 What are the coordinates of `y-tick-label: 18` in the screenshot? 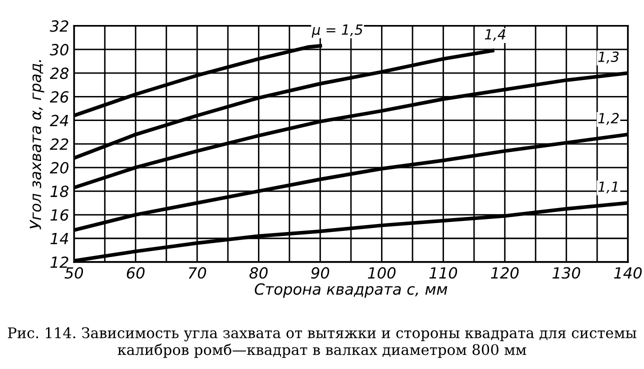 It's located at (59, 192).